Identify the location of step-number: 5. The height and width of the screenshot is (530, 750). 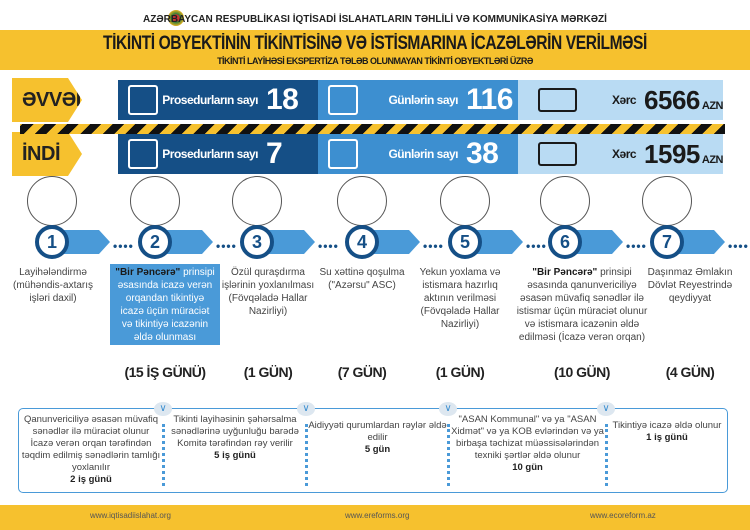
(465, 242).